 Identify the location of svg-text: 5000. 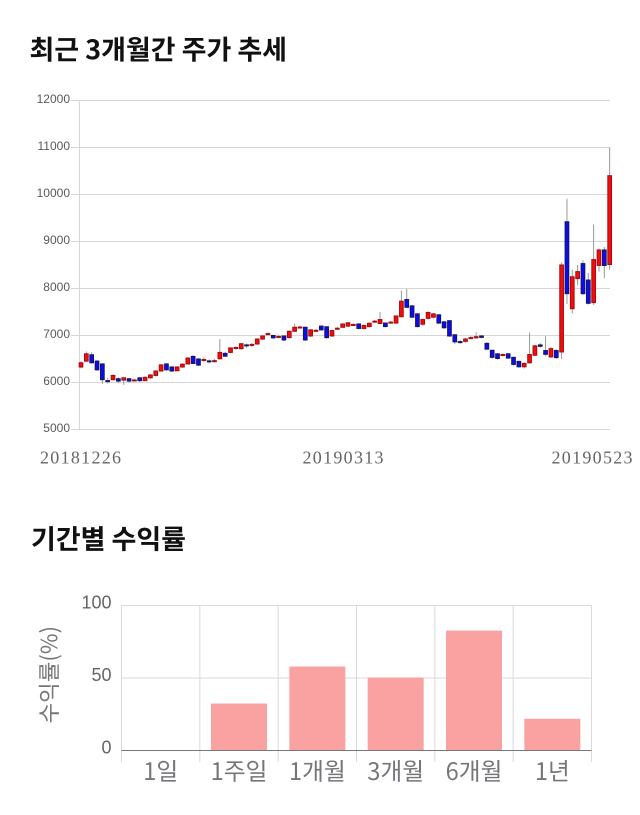
(56, 428).